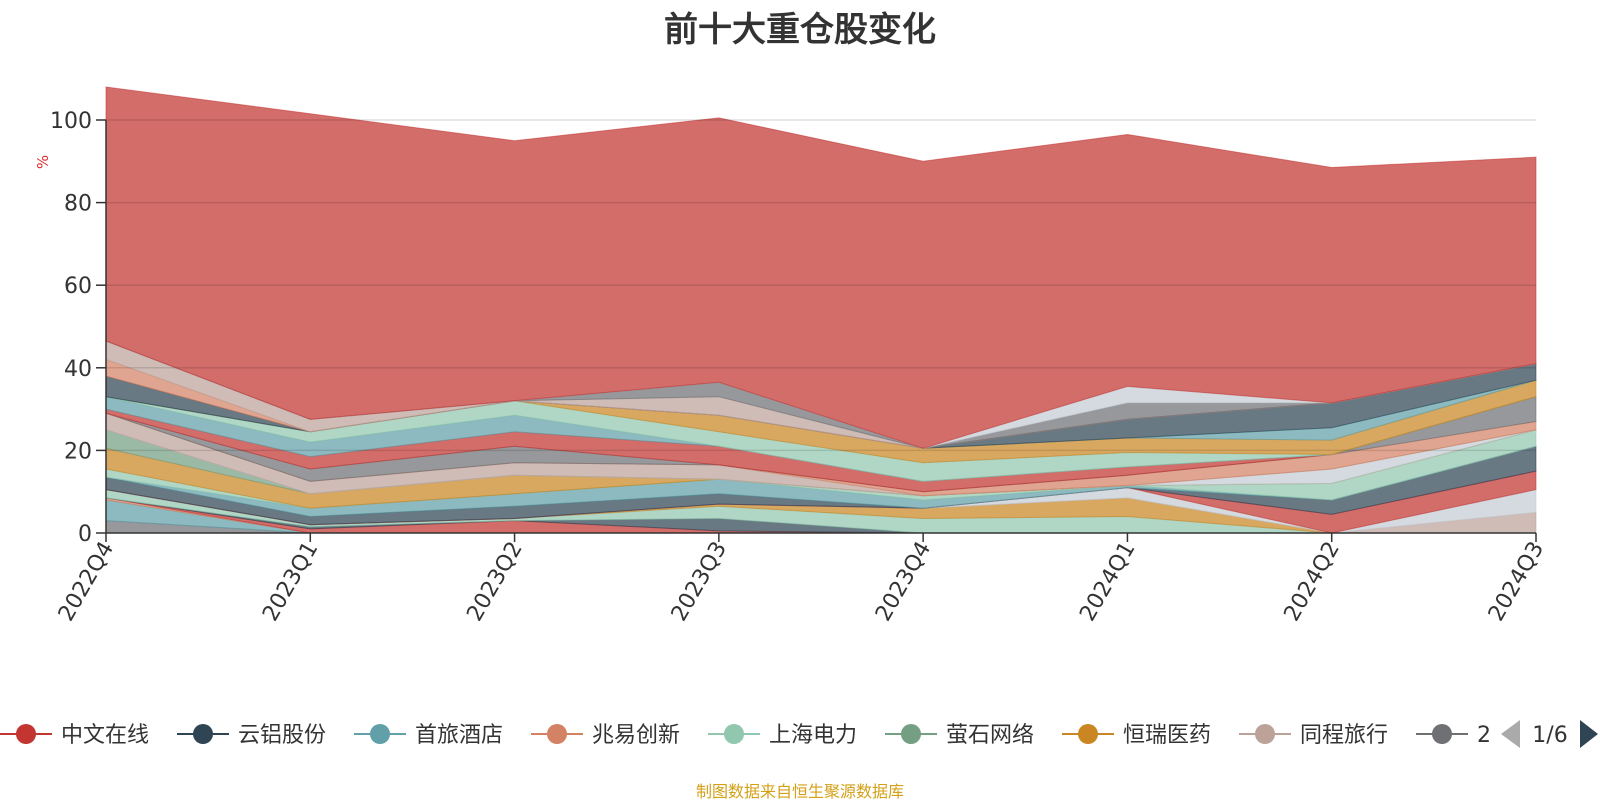 The image size is (1600, 802). I want to click on source-note: 制图数据来自恒生聚源数据库, so click(799, 791).